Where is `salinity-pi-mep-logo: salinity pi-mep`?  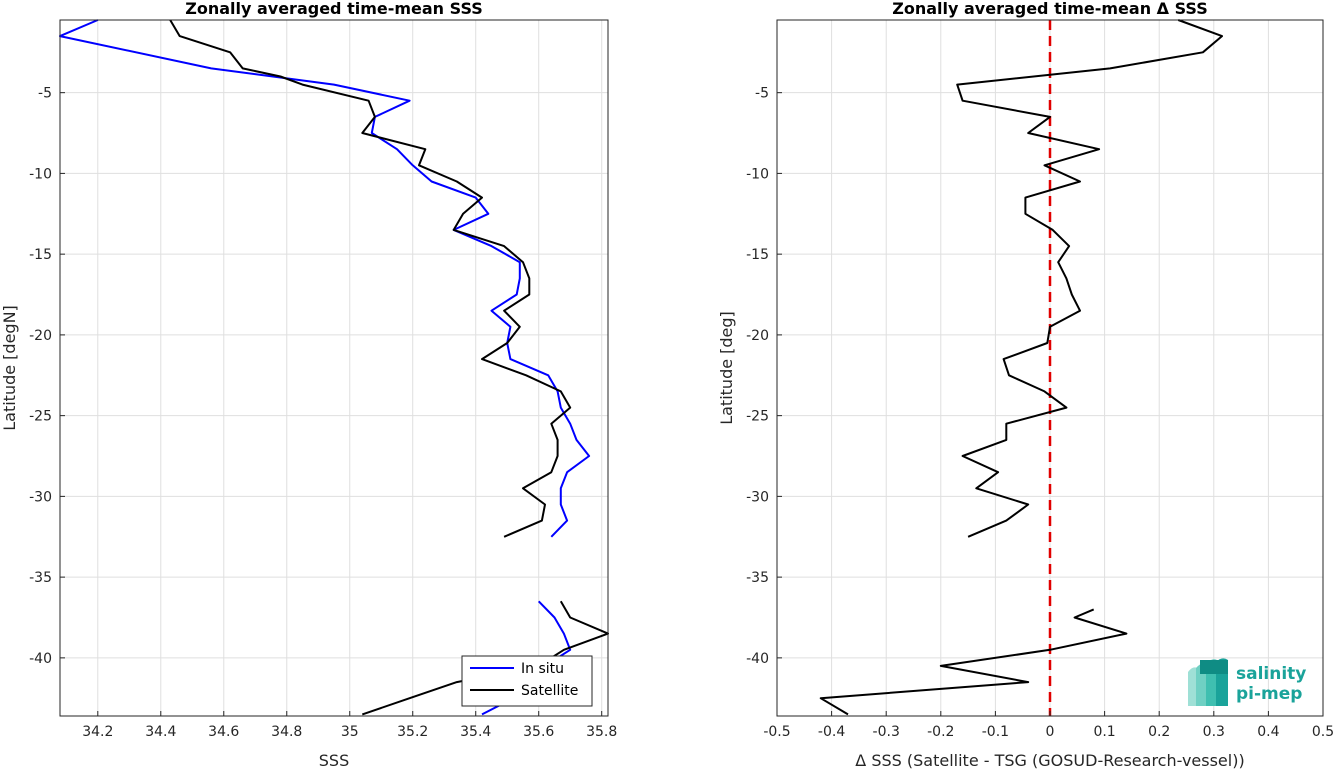 salinity-pi-mep-logo: salinity pi-mep is located at coordinates (1247, 682).